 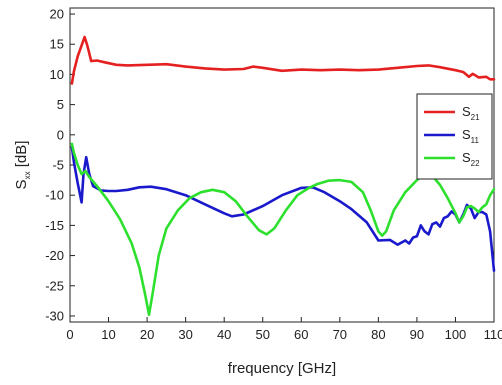 What do you see at coordinates (471, 136) in the screenshot?
I see `legend-label-s11: S11` at bounding box center [471, 136].